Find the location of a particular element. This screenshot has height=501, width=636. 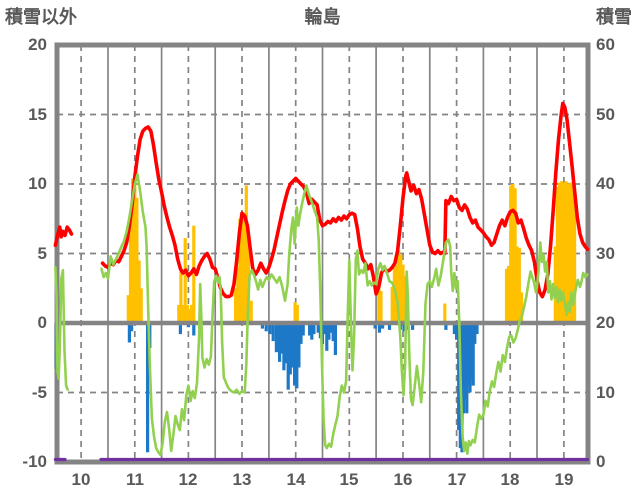

left-axis-tick: 15 is located at coordinates (37, 114).